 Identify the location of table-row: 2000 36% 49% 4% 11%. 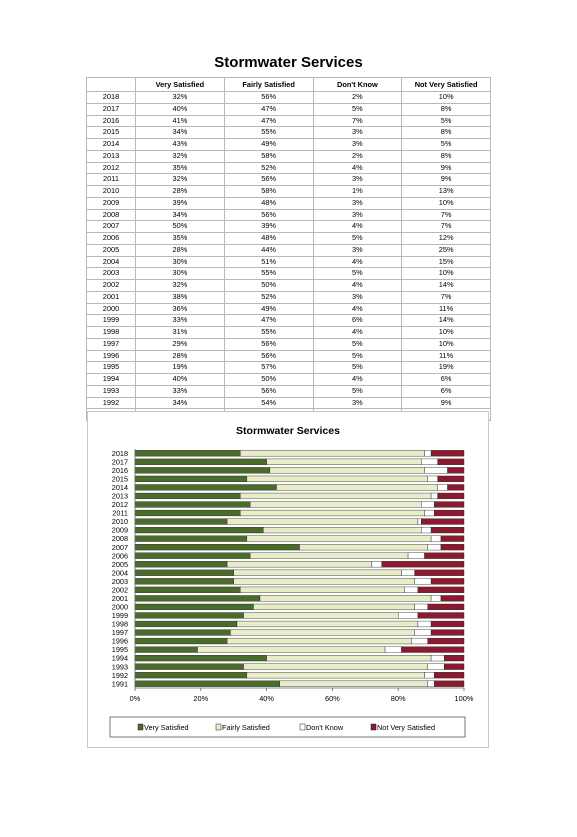
(288, 309).